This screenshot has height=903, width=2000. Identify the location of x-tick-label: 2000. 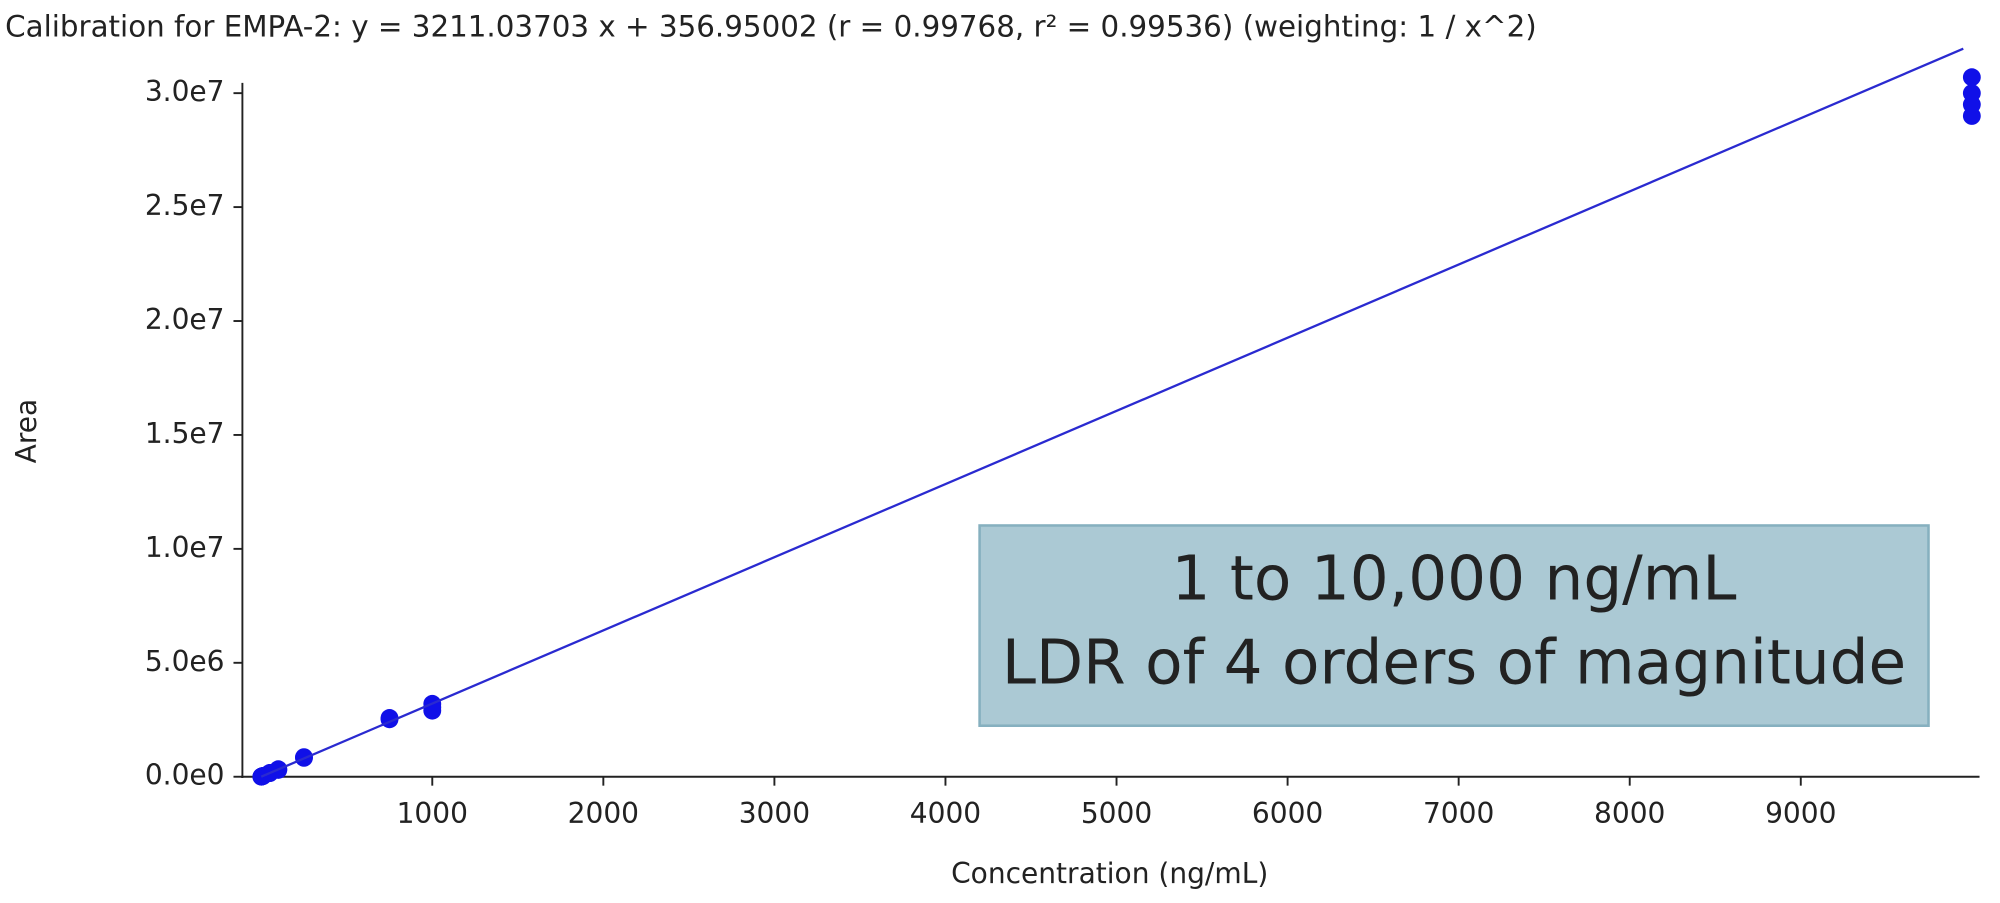
(603, 813).